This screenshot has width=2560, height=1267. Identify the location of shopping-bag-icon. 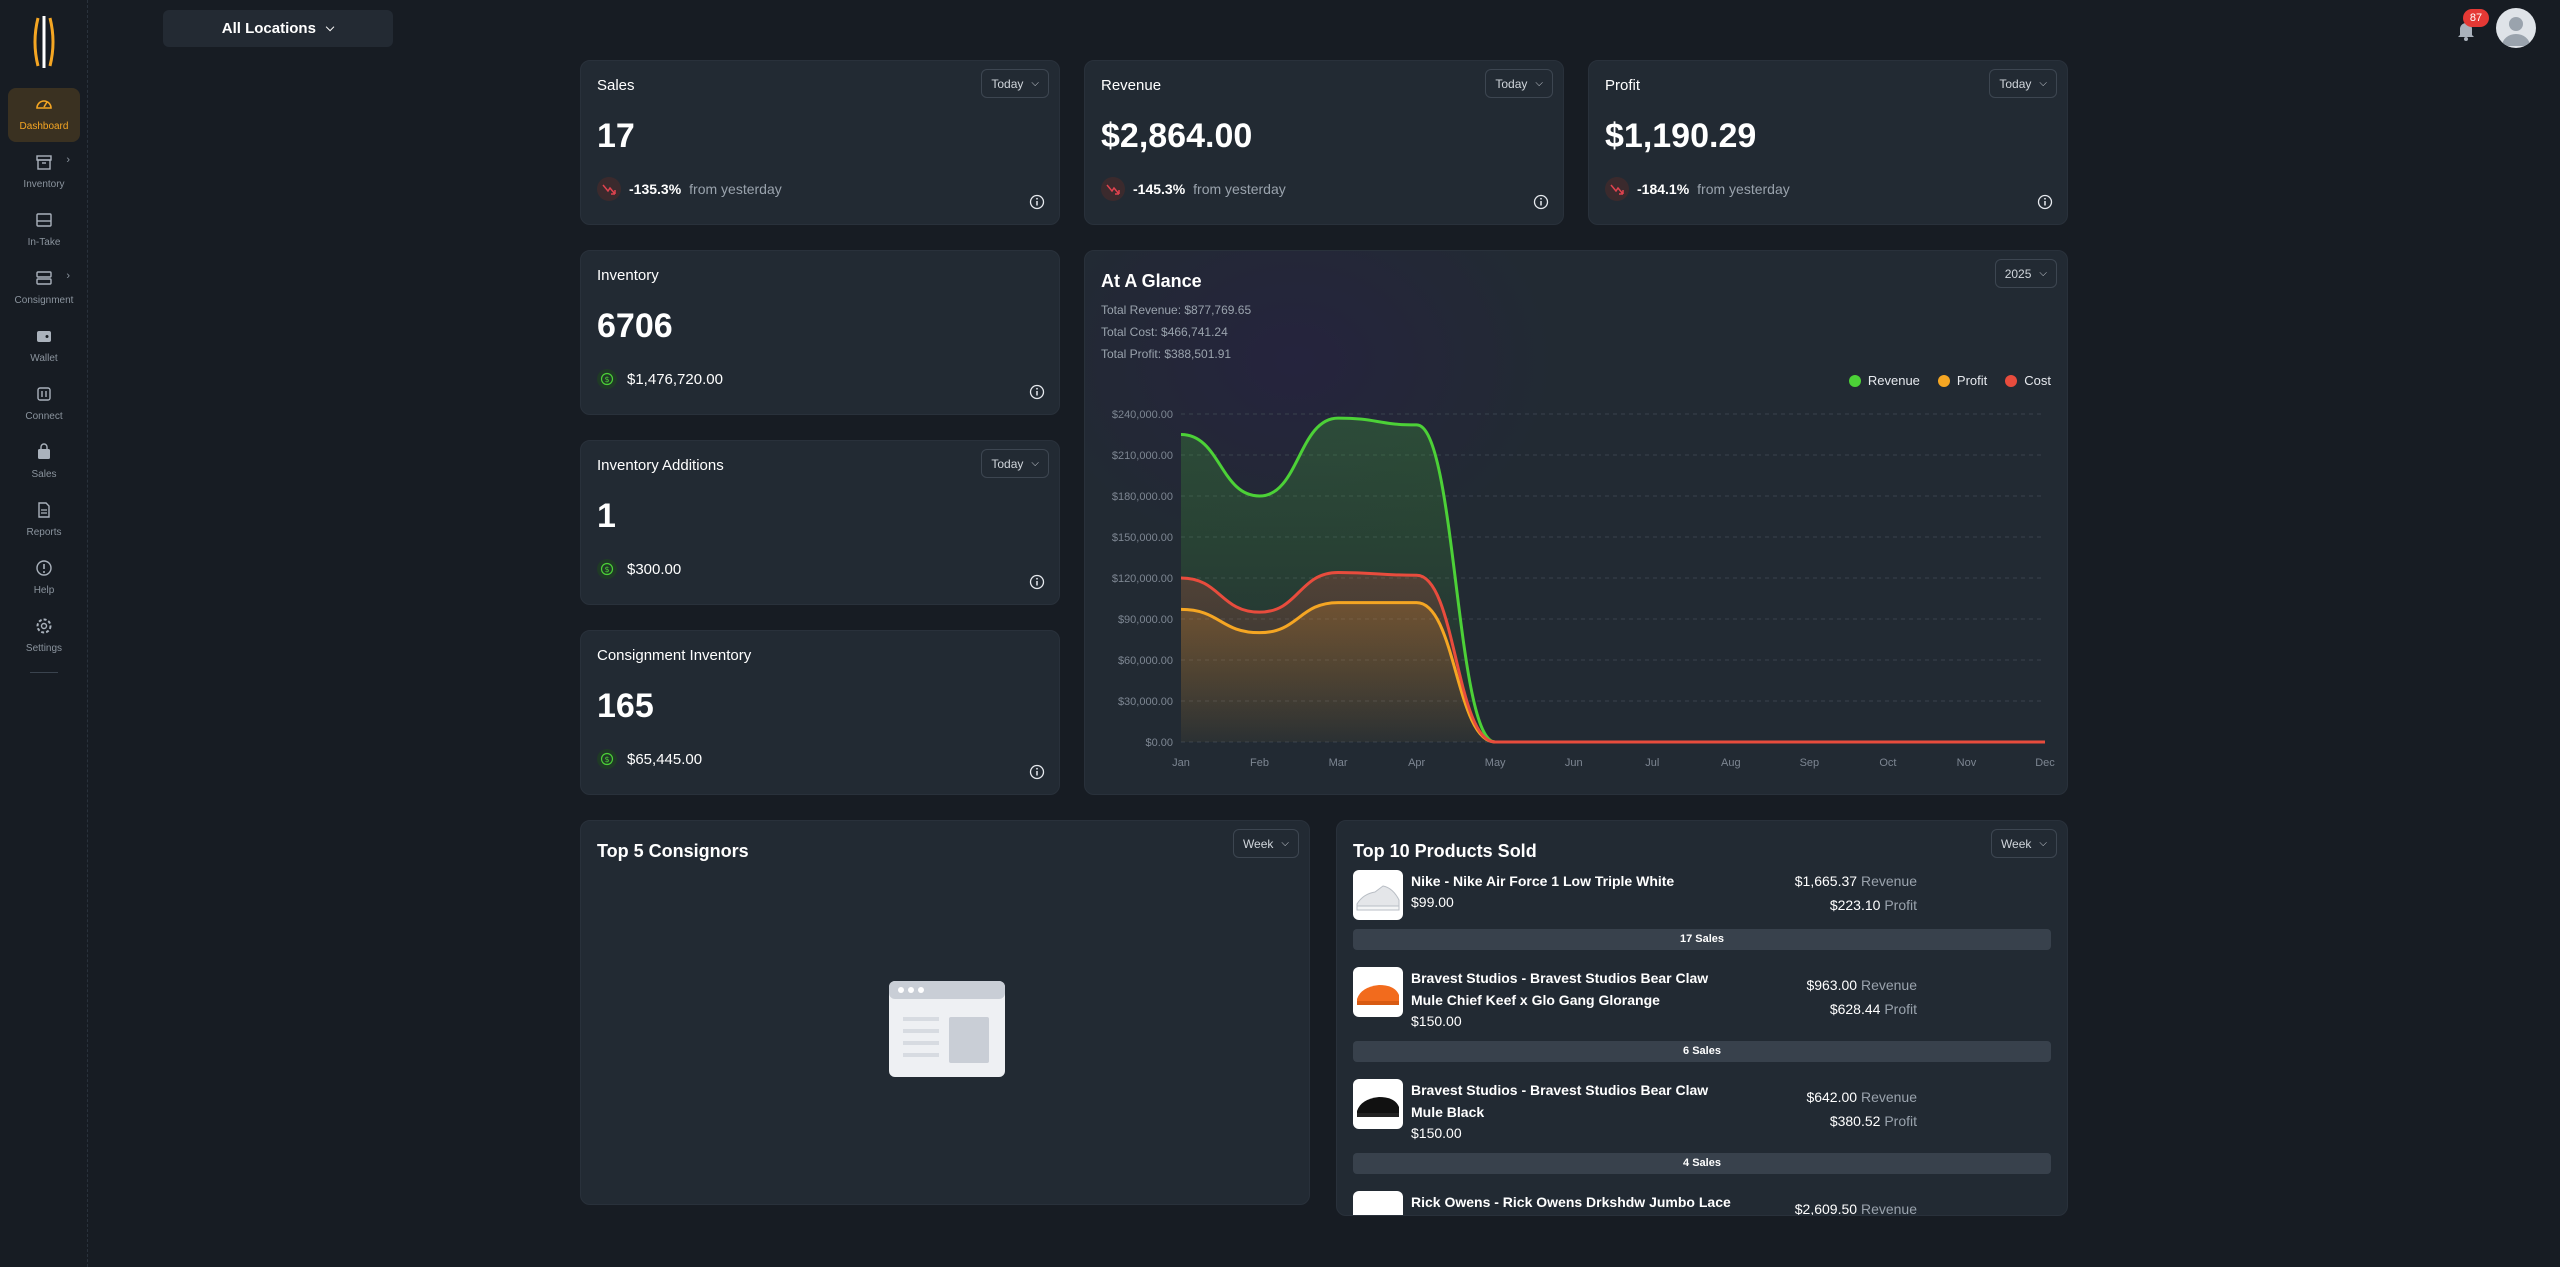
(44, 451).